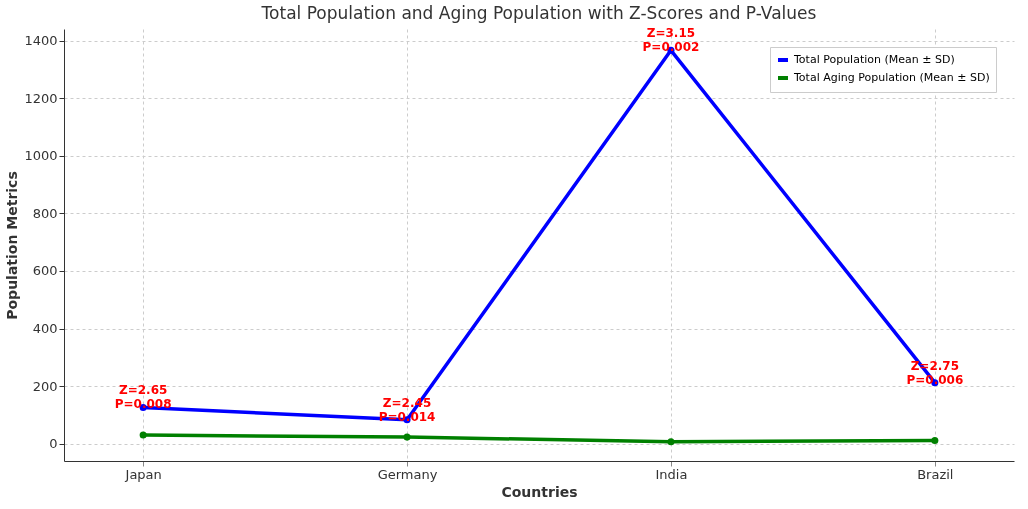  Describe the element at coordinates (41, 98) in the screenshot. I see `y-tick-label: 1200` at that location.